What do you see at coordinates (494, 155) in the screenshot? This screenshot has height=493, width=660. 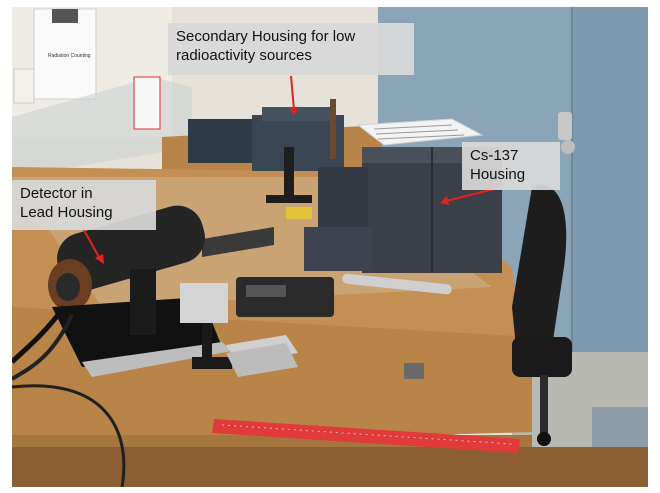 I see `callout-line: Cs-137` at bounding box center [494, 155].